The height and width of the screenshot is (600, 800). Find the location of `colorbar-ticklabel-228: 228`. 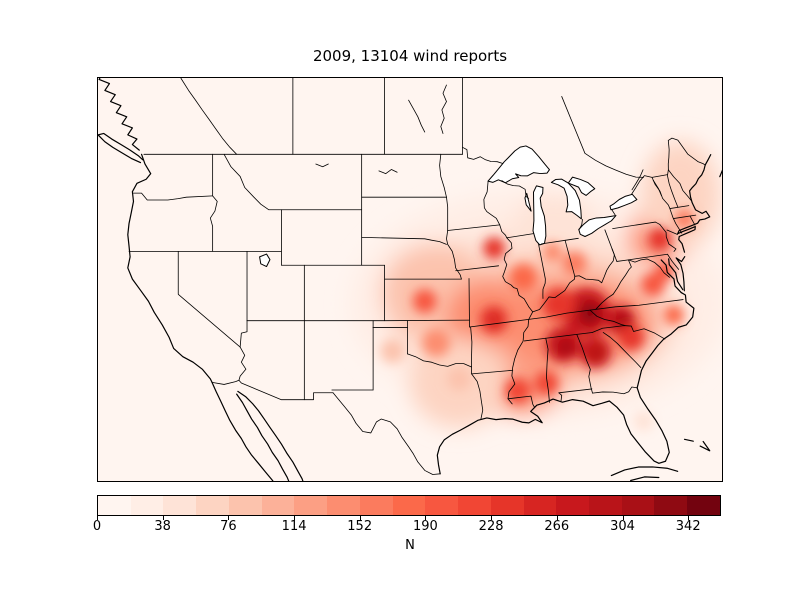

colorbar-ticklabel-228: 228 is located at coordinates (491, 526).